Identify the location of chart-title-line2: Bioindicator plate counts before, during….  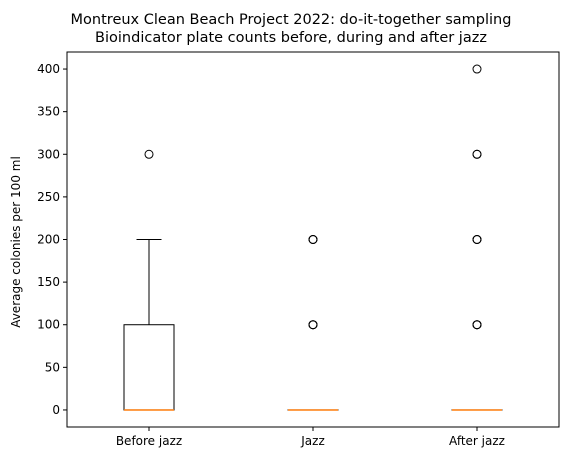
(291, 38).